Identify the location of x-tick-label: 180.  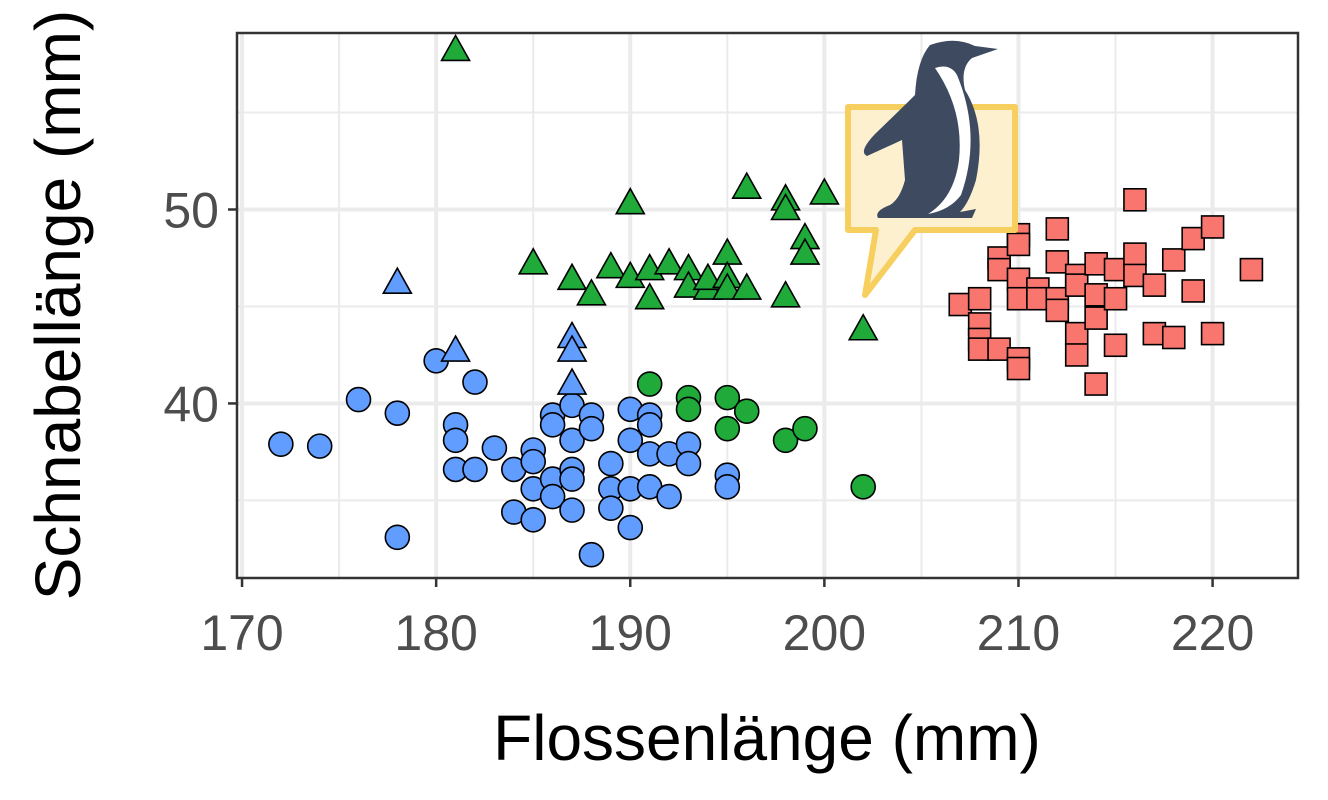
(435, 633).